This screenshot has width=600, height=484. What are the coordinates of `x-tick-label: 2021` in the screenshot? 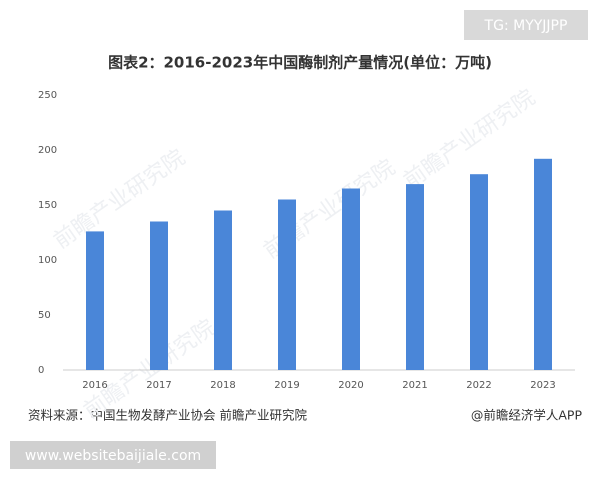 It's located at (414, 385).